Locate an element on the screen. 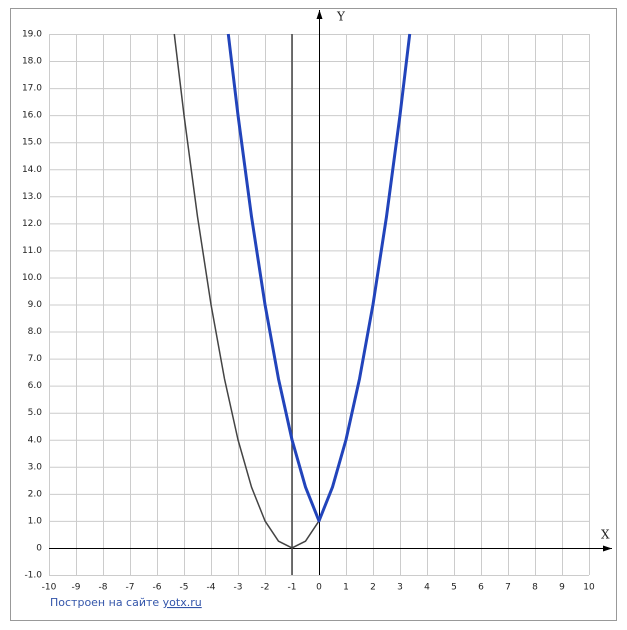 The image size is (627, 630). x-tick-label: -8 is located at coordinates (103, 588).